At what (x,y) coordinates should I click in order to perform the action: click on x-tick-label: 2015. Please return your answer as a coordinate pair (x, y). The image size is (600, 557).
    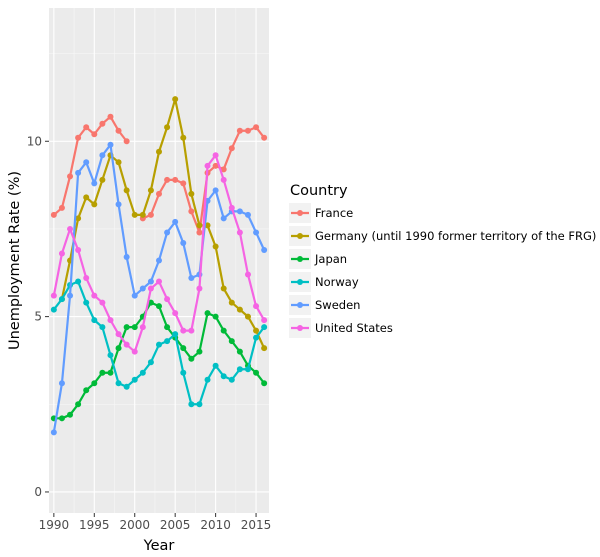
    Looking at the image, I should click on (256, 525).